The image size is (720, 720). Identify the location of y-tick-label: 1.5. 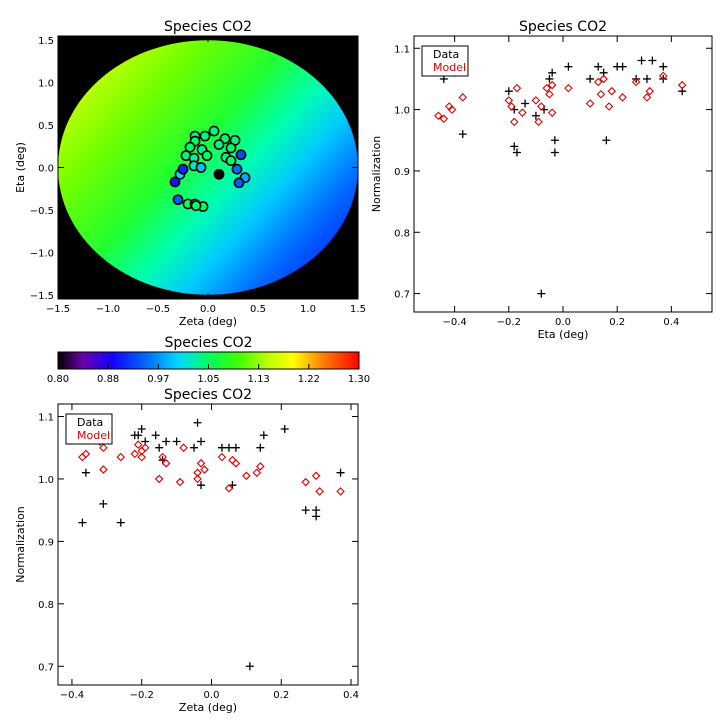
(46, 41).